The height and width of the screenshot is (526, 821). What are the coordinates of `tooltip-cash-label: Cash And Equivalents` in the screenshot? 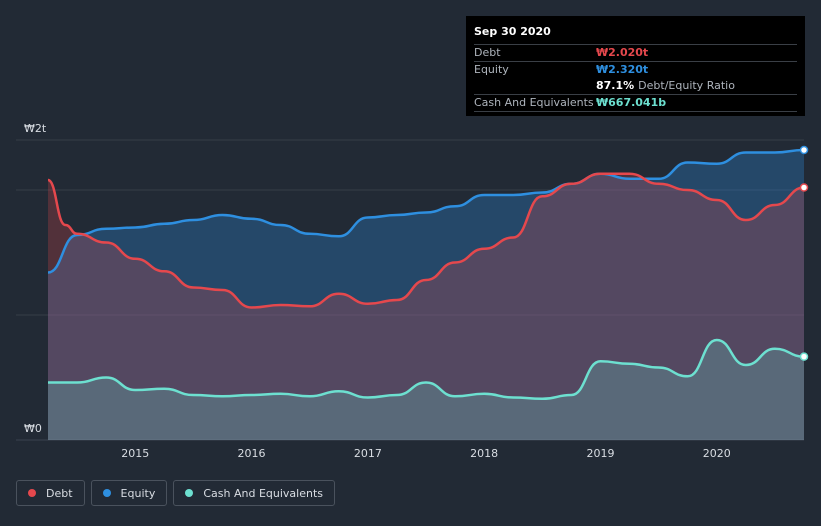 It's located at (534, 102).